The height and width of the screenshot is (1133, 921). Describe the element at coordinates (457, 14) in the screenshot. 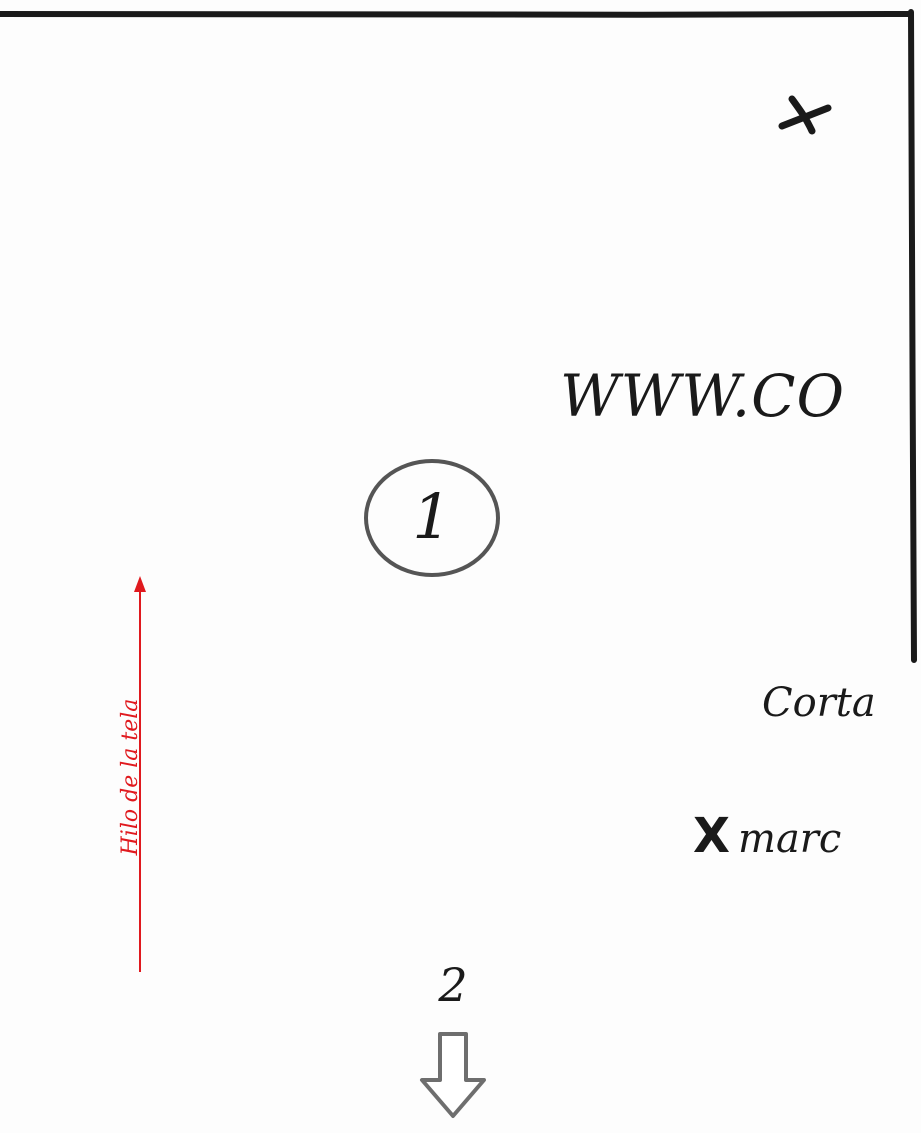

I see `pattern-top-edge` at that location.